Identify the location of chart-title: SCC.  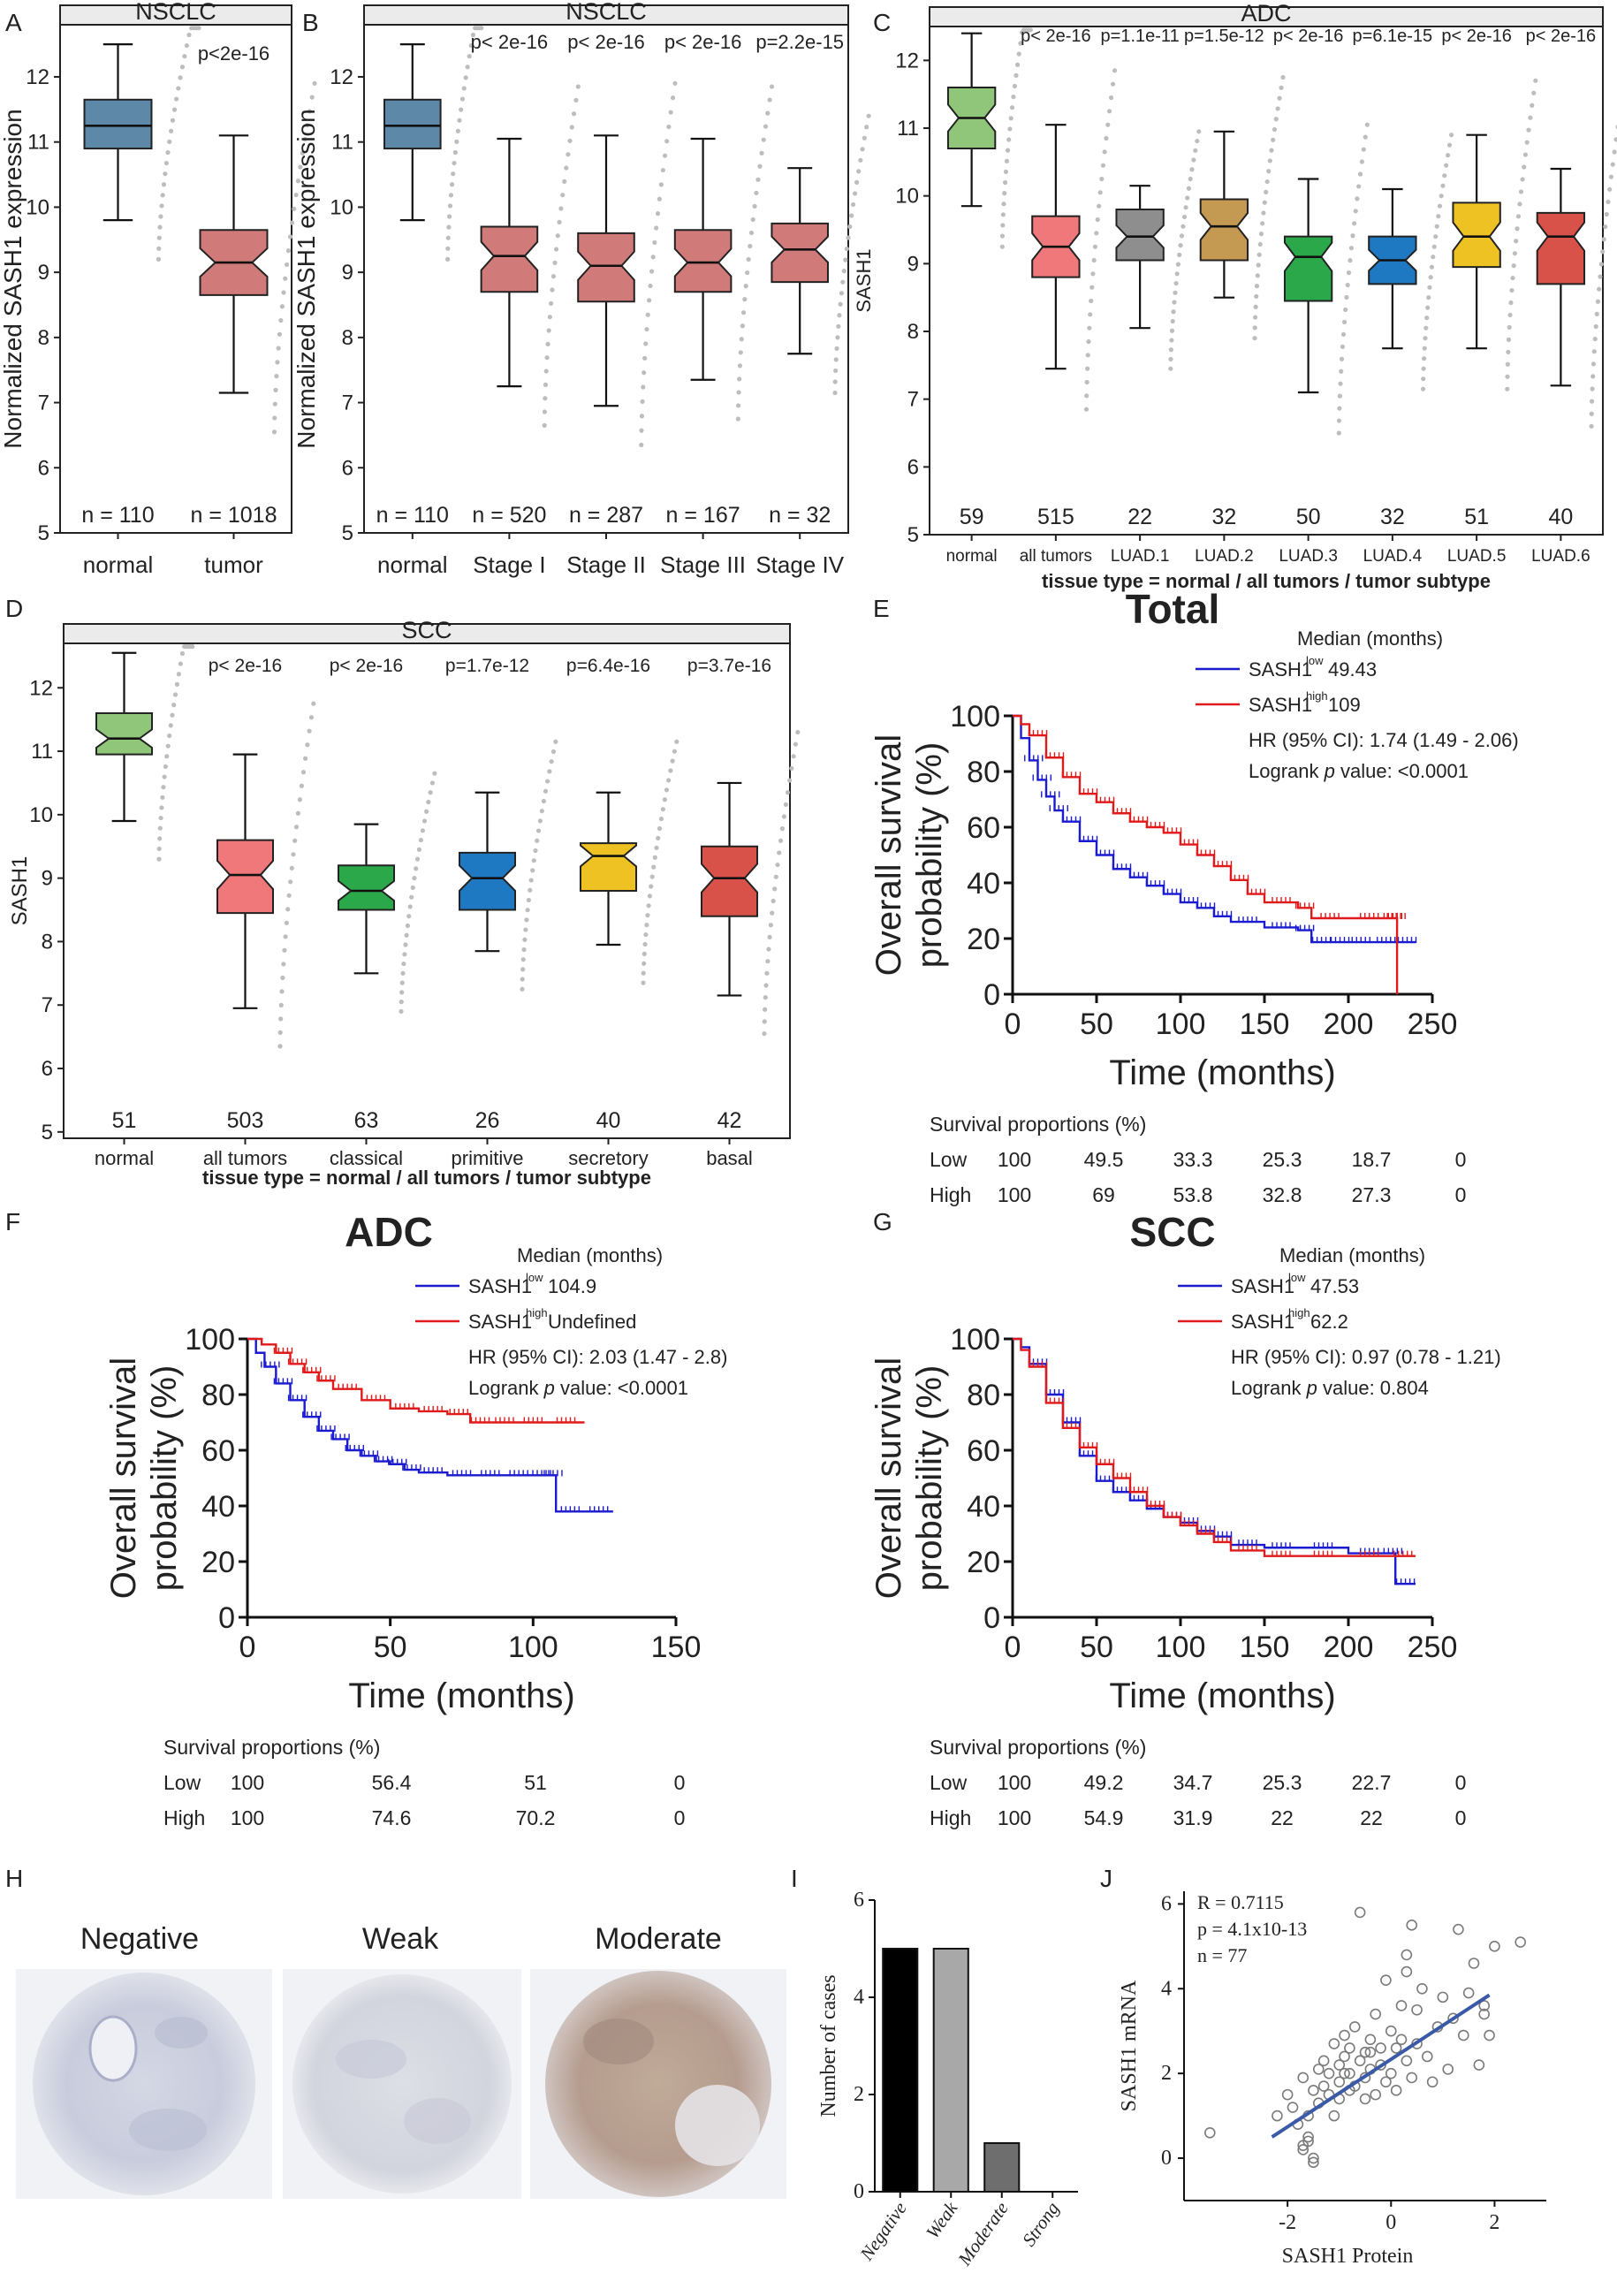
(426, 630).